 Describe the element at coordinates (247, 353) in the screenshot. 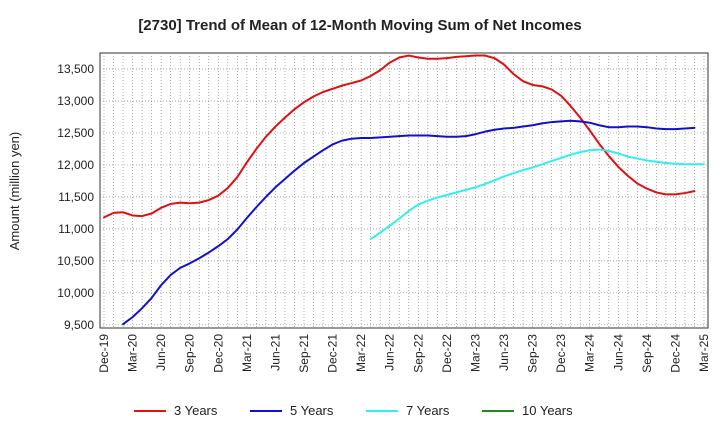

I see `x-tick-label: Mar-21` at that location.